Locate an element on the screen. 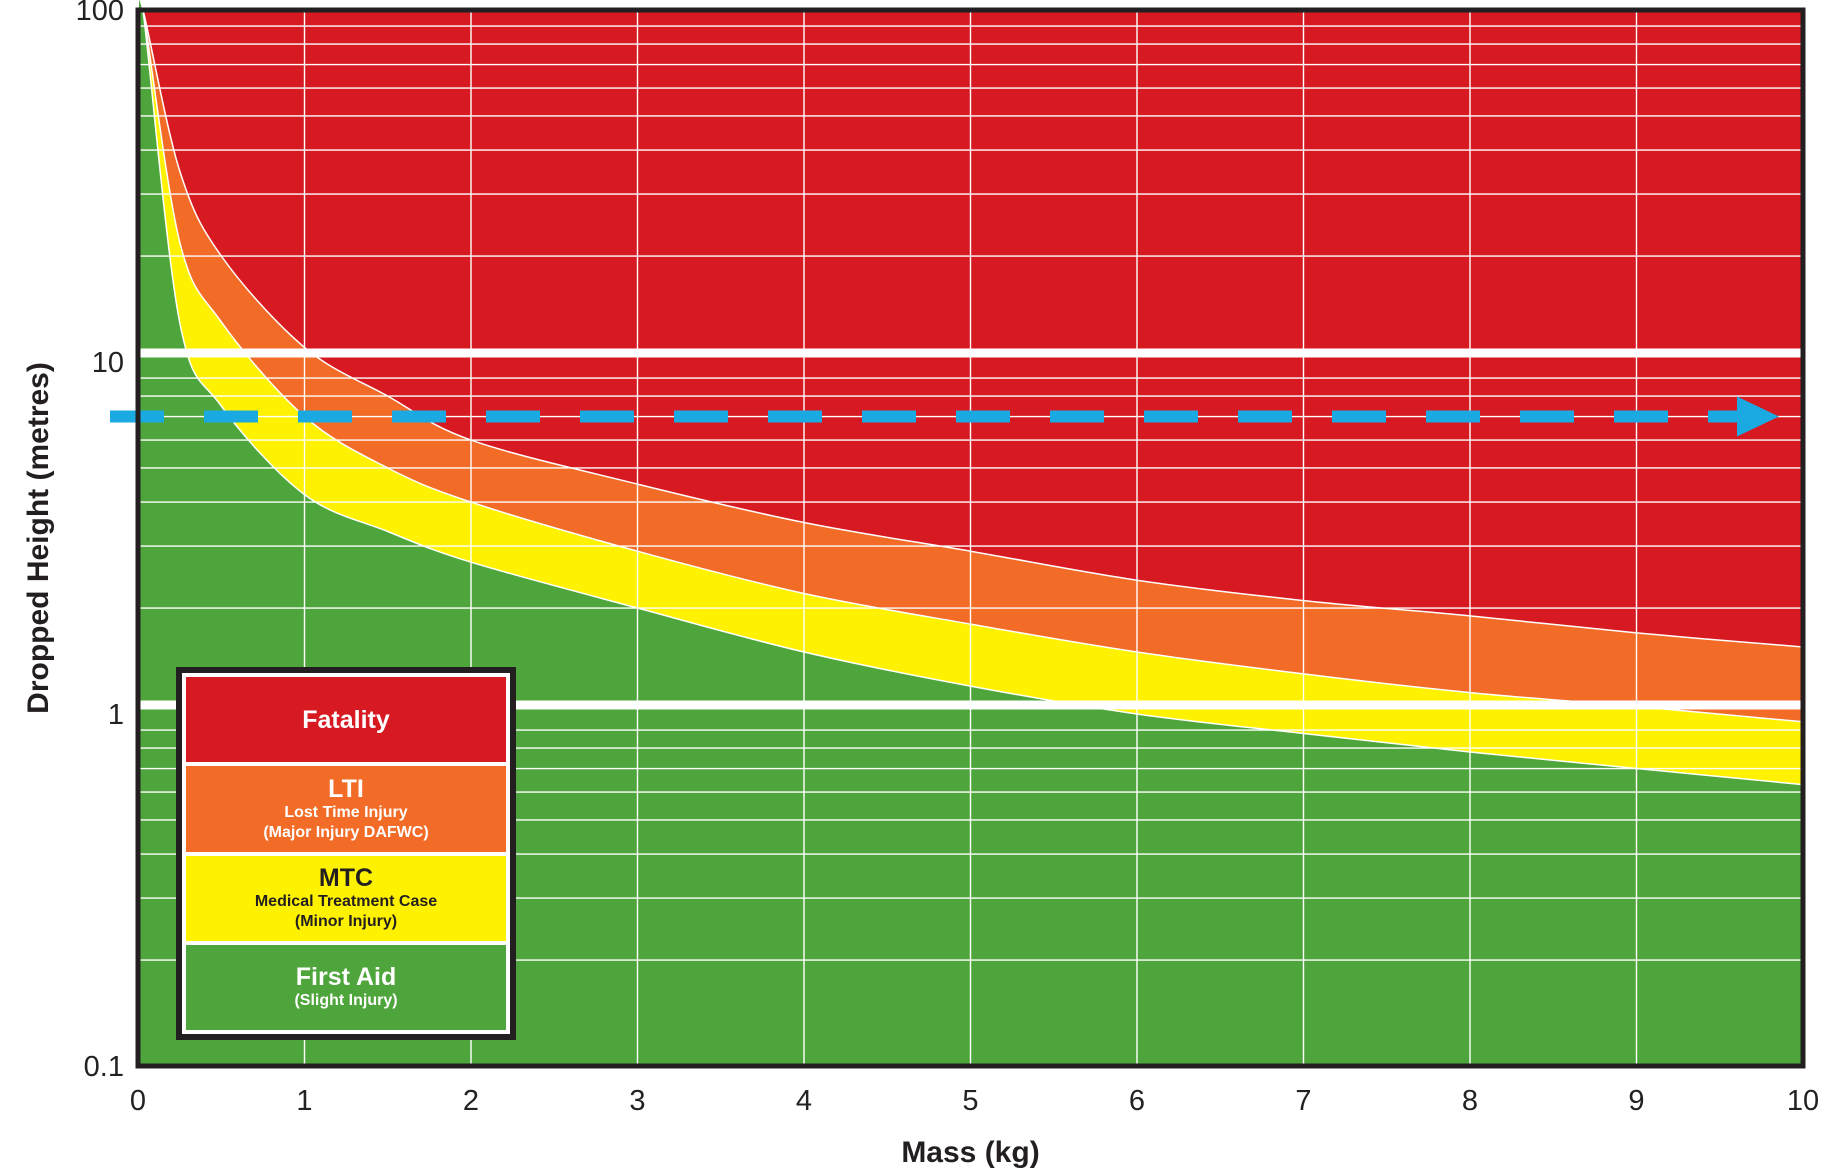 The height and width of the screenshot is (1170, 1837). x-tick-label: 2 is located at coordinates (471, 1101).